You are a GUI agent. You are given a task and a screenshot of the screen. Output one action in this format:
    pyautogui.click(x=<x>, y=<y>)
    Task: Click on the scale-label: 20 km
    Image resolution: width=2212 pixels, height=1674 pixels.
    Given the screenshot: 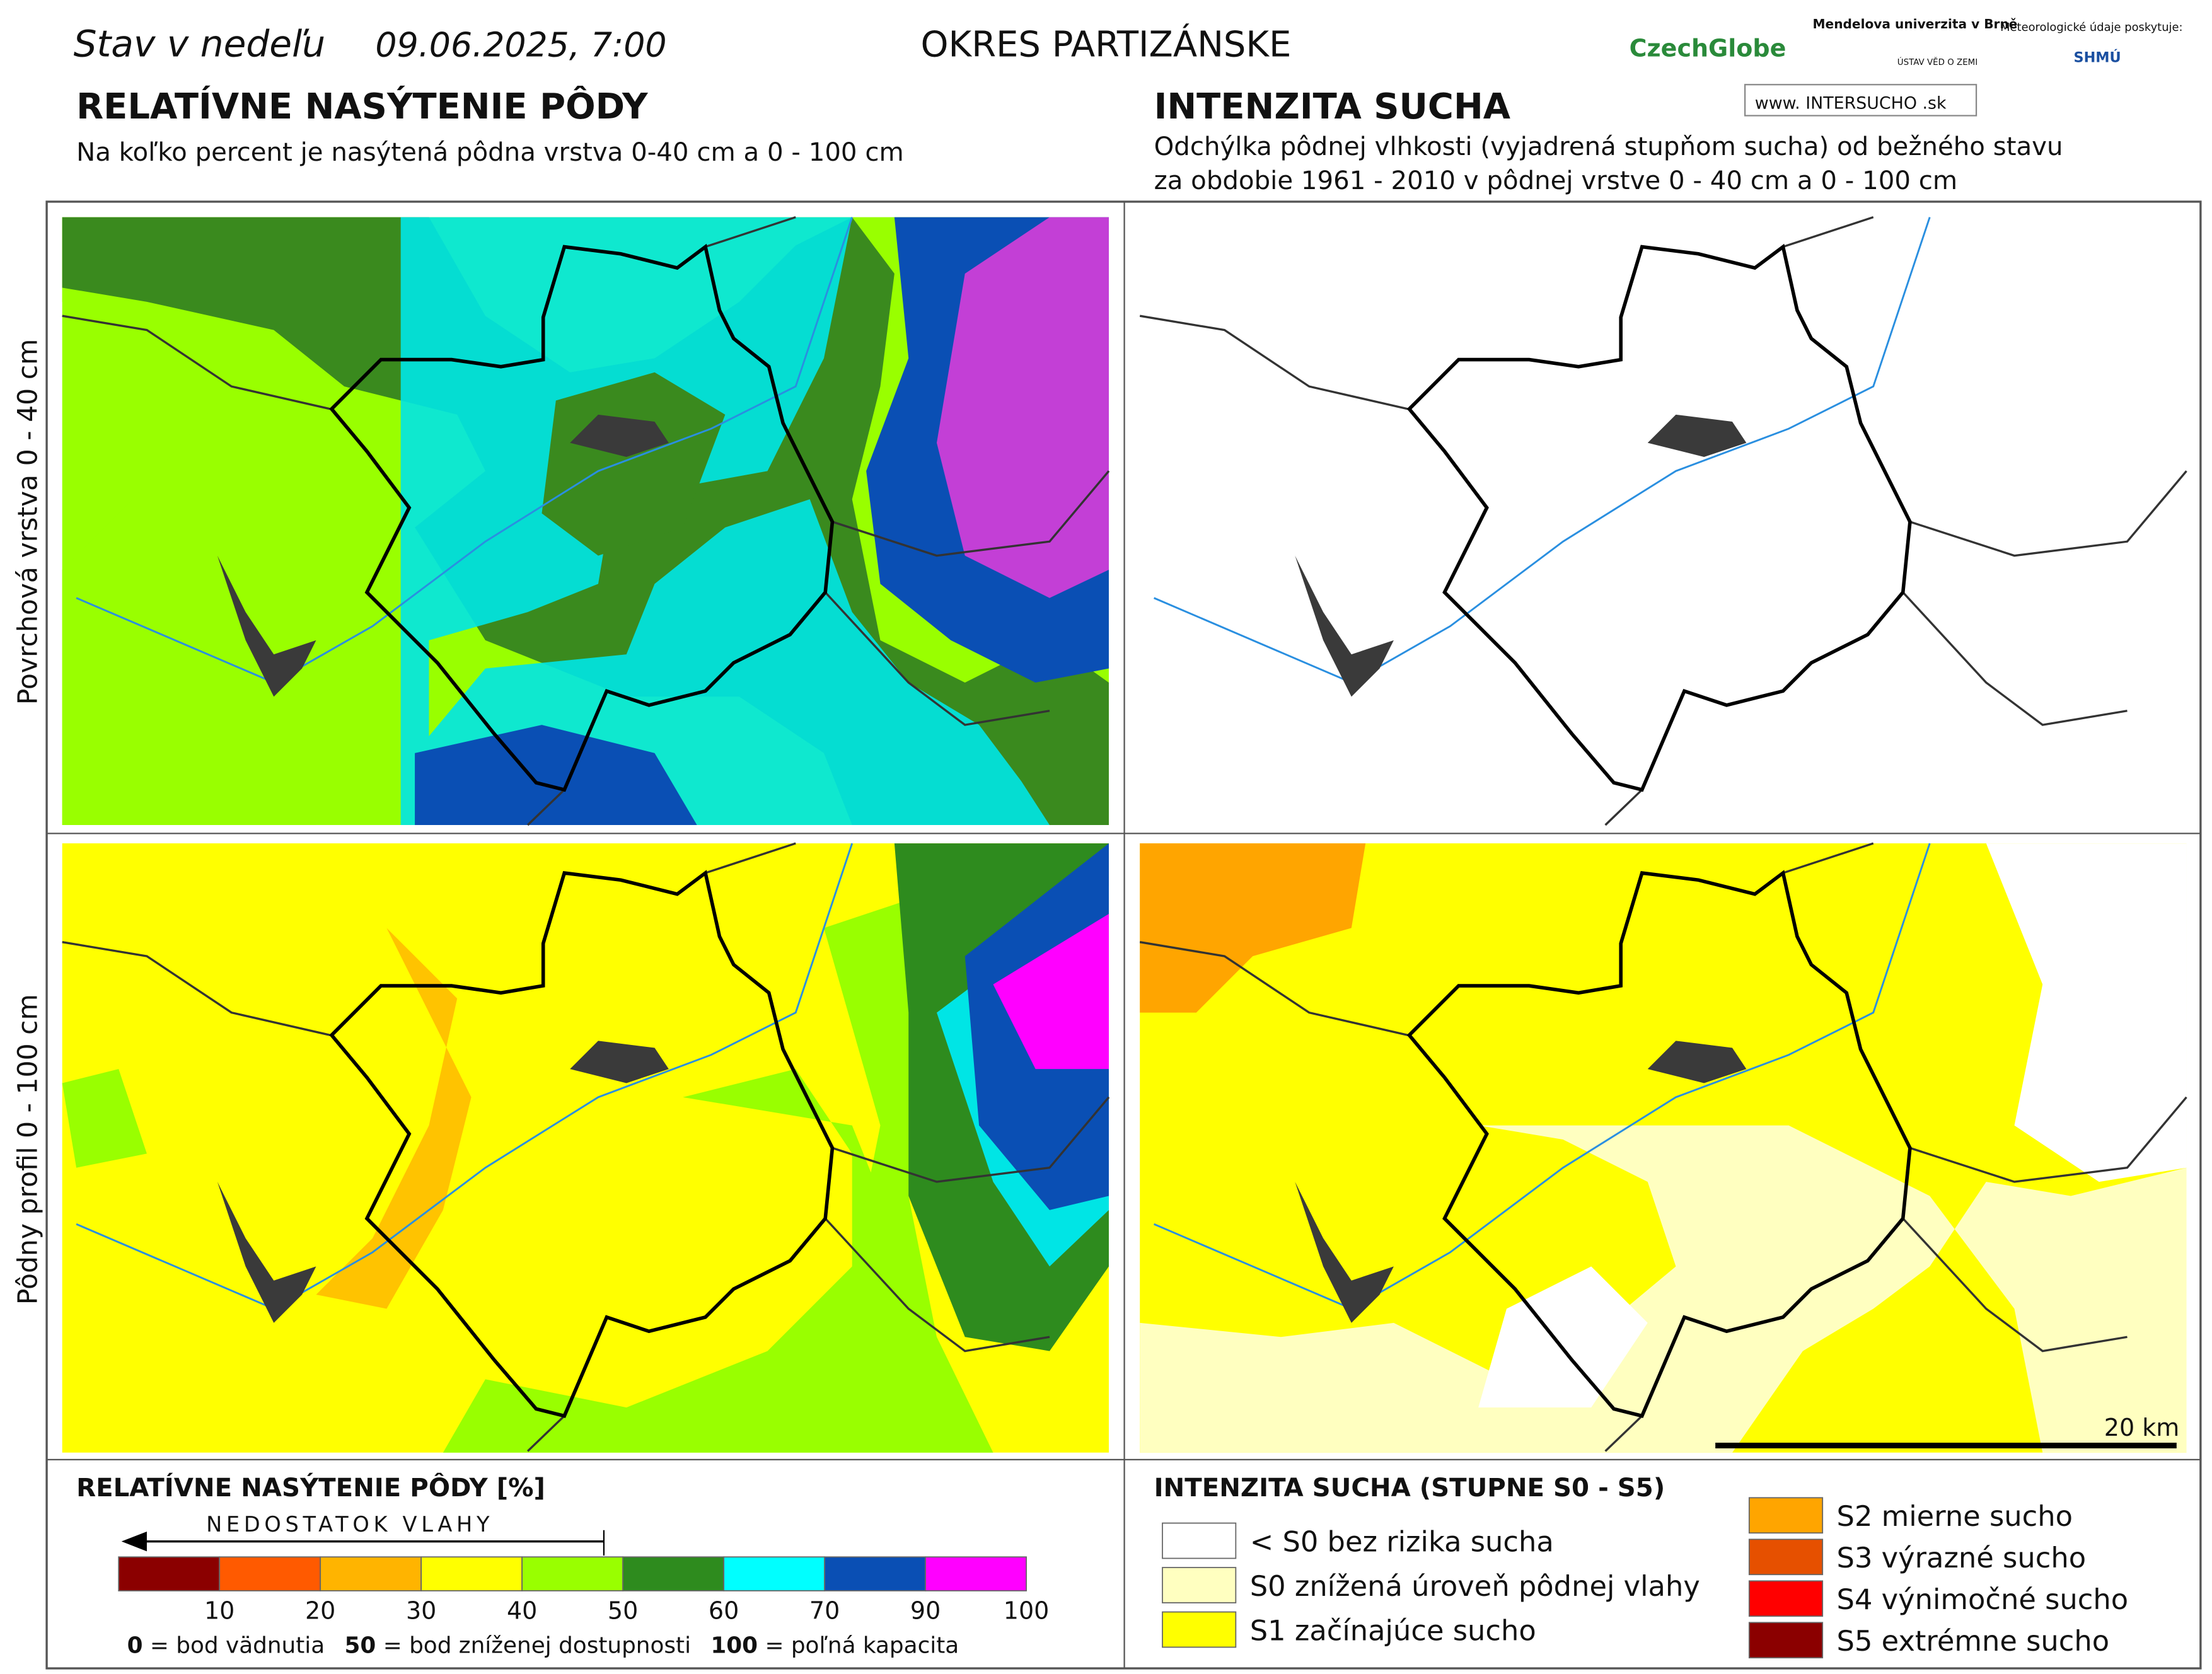 What is the action you would take?
    pyautogui.click(x=2142, y=1427)
    